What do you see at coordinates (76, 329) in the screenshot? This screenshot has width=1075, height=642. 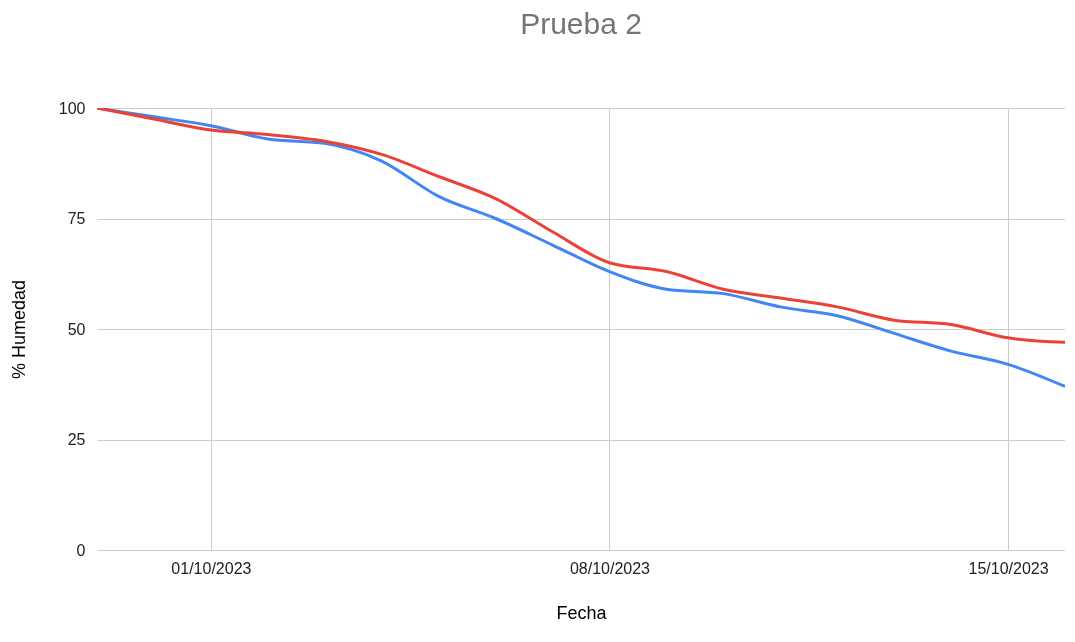 I see `y-tick-label: 50` at bounding box center [76, 329].